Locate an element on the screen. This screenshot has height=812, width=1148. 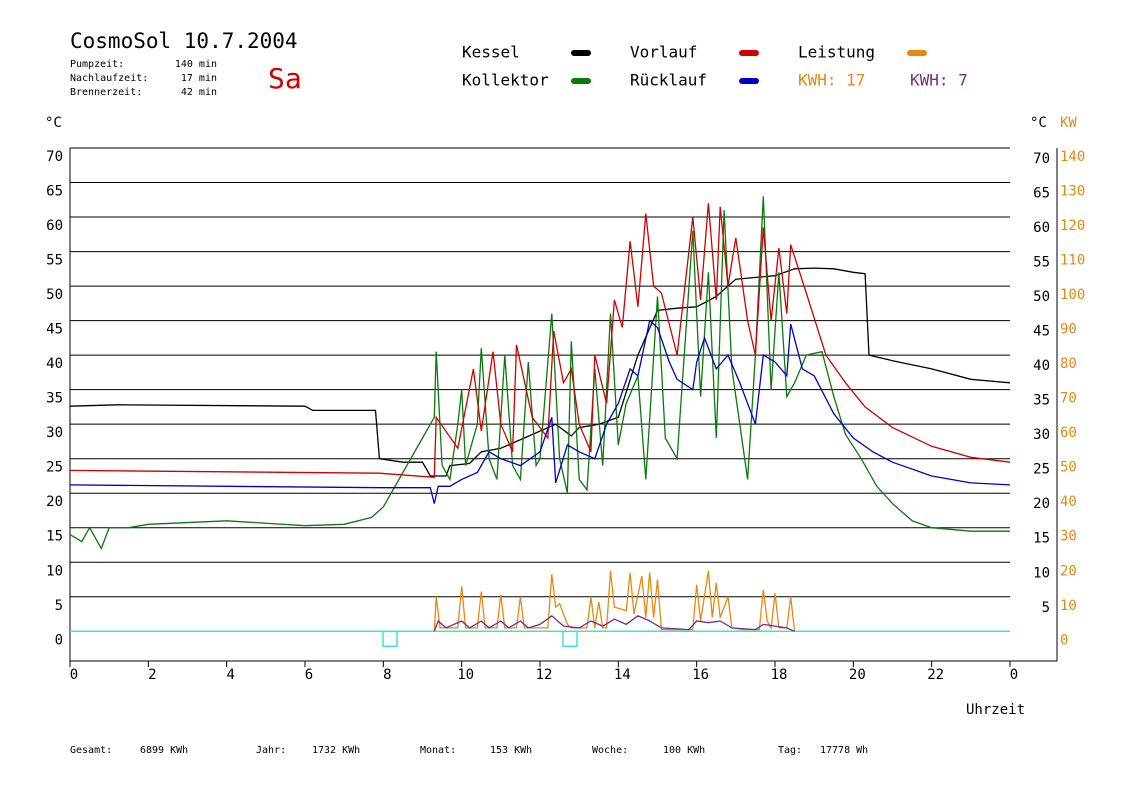
y2-tick-label: 140 is located at coordinates (1072, 157).